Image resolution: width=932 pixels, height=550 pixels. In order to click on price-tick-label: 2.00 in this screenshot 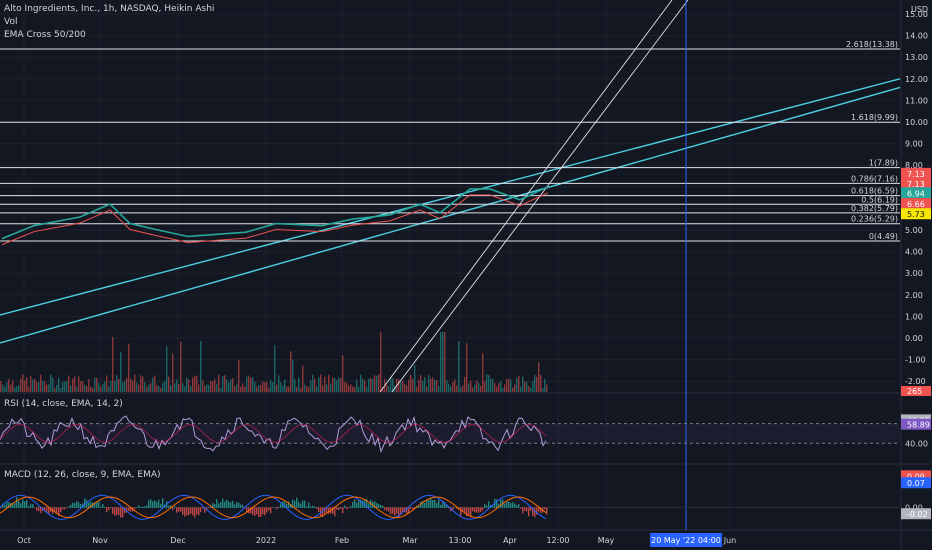, I will do `click(914, 295)`.